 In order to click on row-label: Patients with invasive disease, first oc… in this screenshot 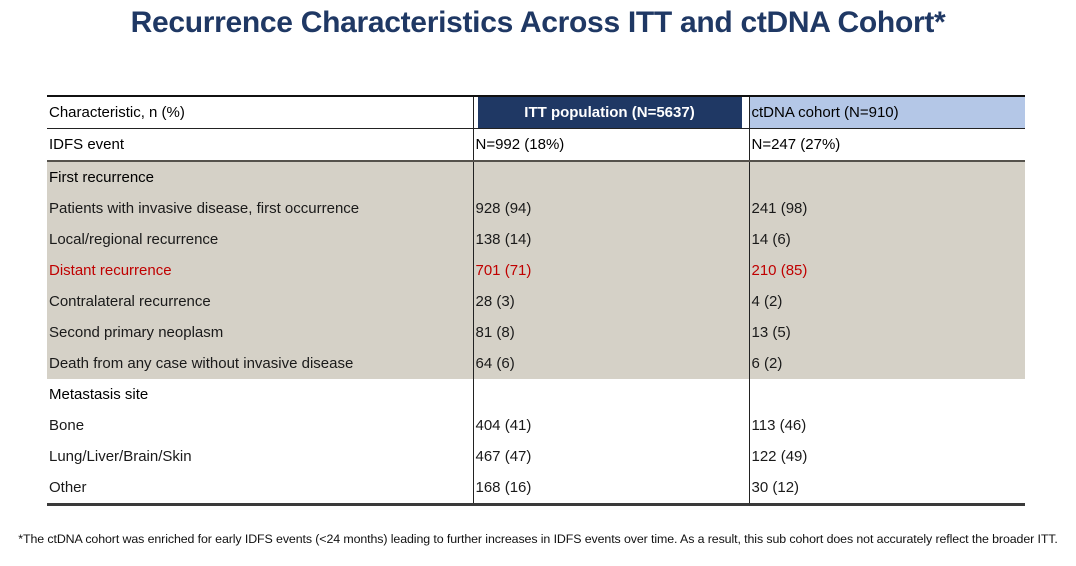, I will do `click(260, 208)`.